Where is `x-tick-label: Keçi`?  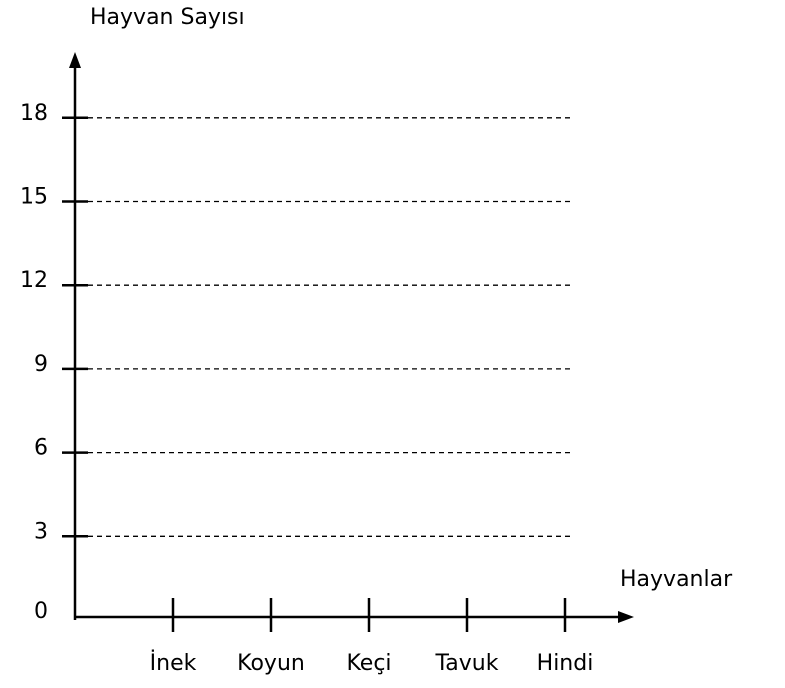
x-tick-label: Keçi is located at coordinates (368, 663).